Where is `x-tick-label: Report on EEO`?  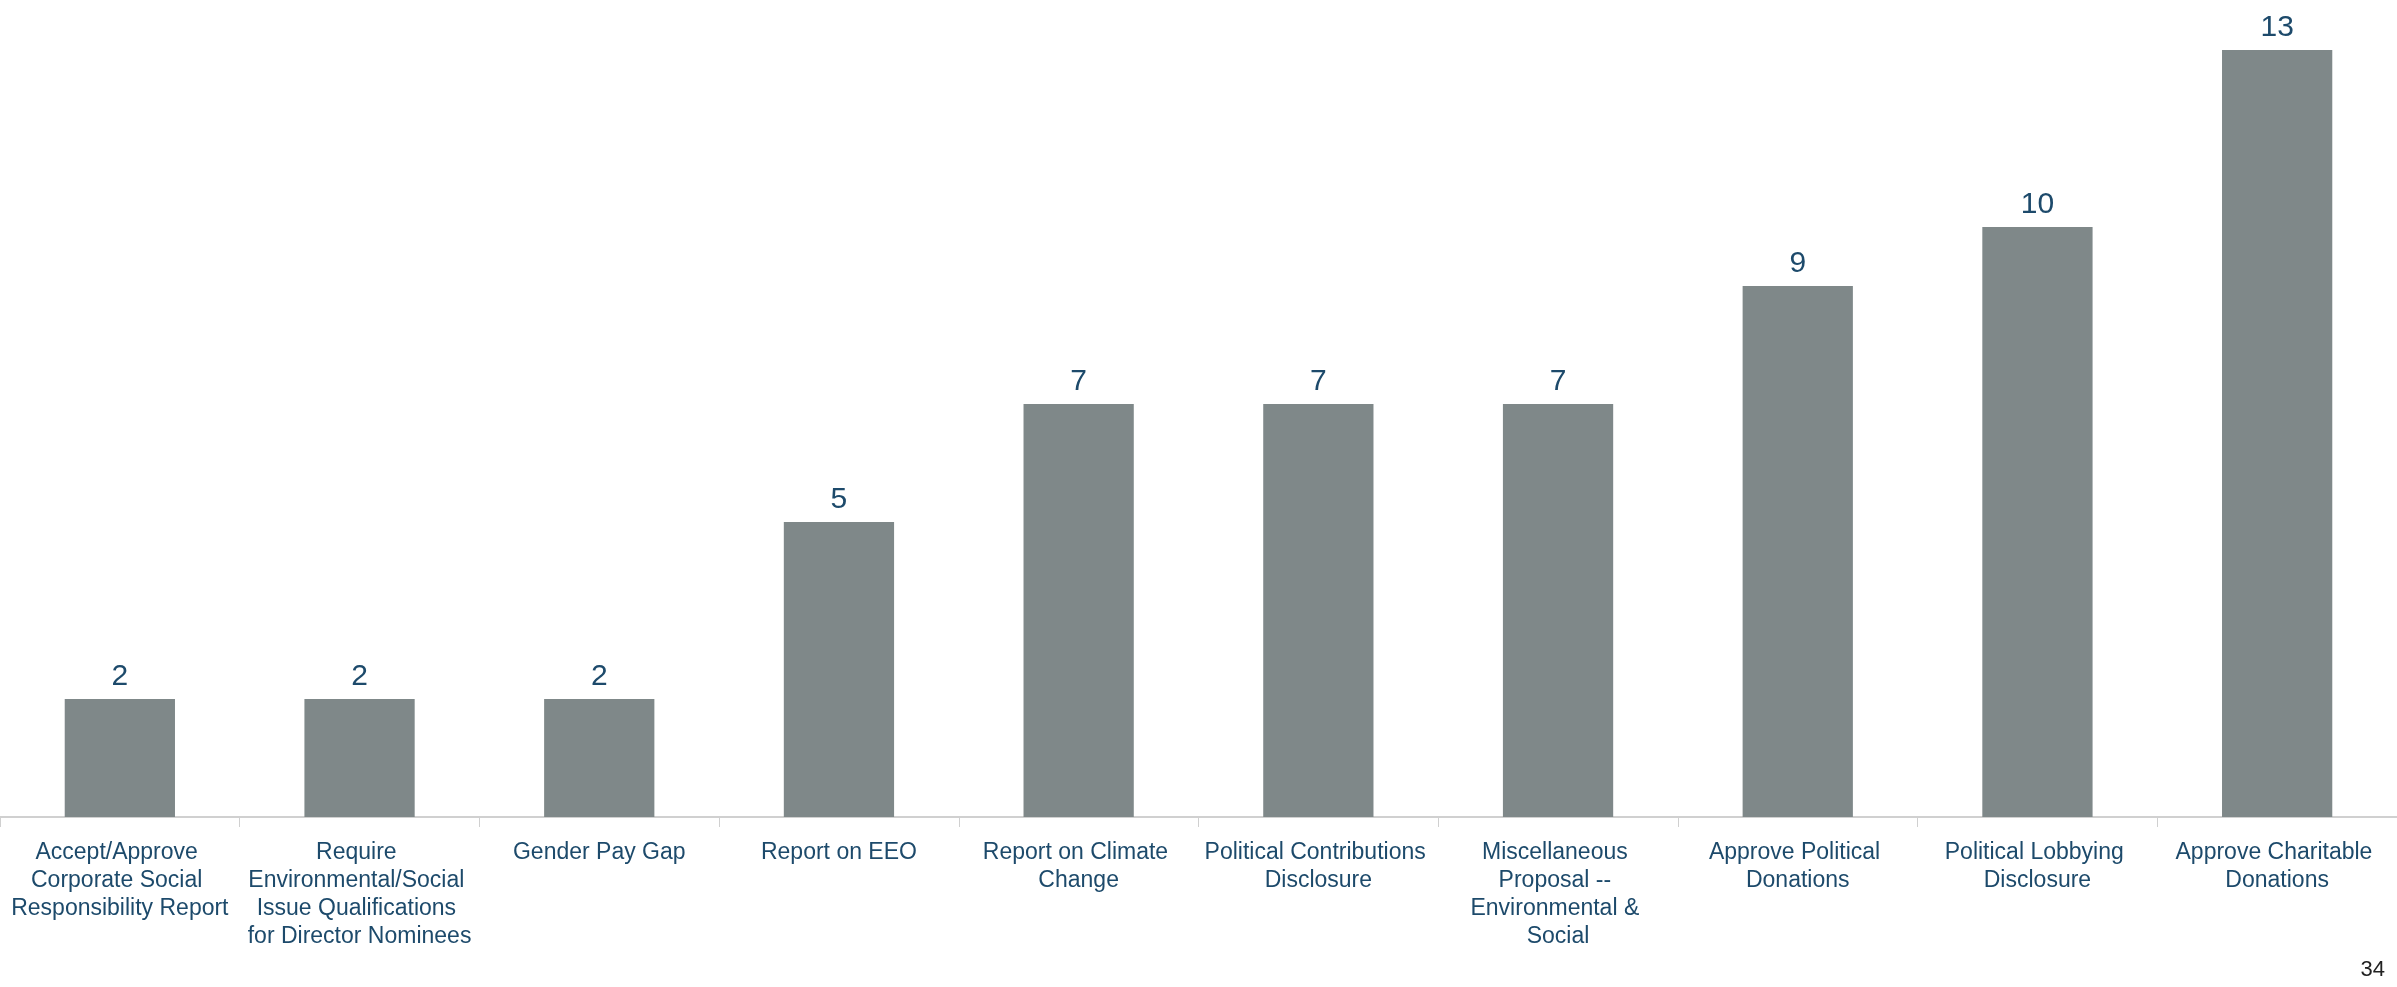
x-tick-label: Report on EEO is located at coordinates (838, 851).